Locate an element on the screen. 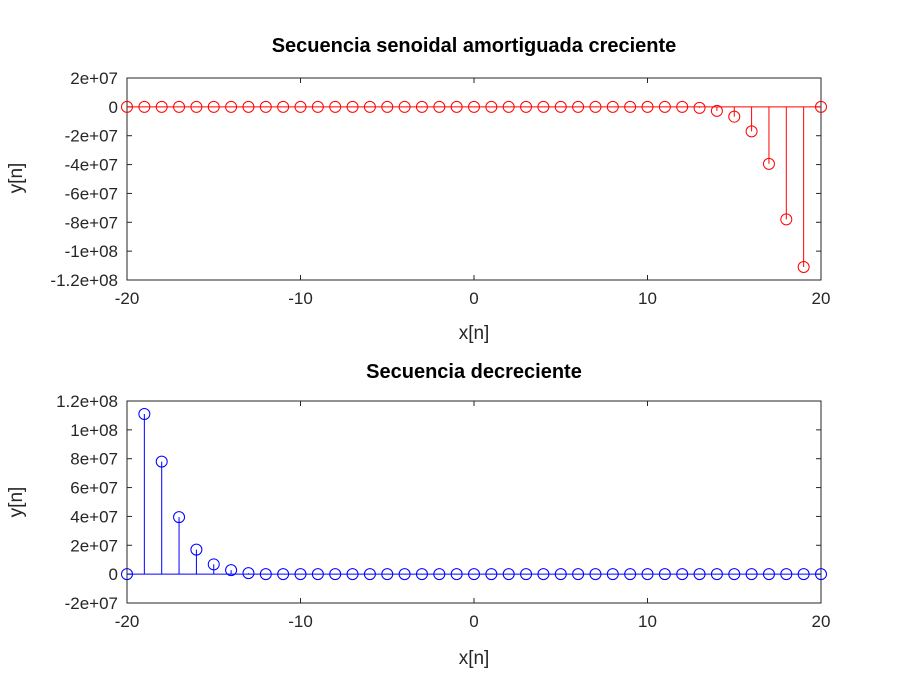 The image size is (907, 677). y-tick-label: 6e+07 is located at coordinates (94, 488).